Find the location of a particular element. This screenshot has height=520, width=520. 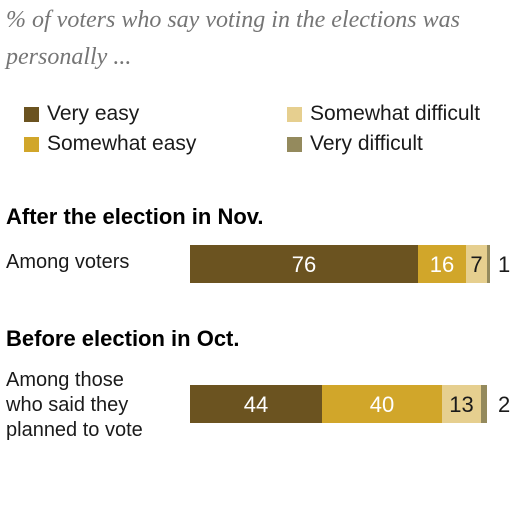

legend-label-somewhat-easy: Somewhat easy is located at coordinates (122, 143).